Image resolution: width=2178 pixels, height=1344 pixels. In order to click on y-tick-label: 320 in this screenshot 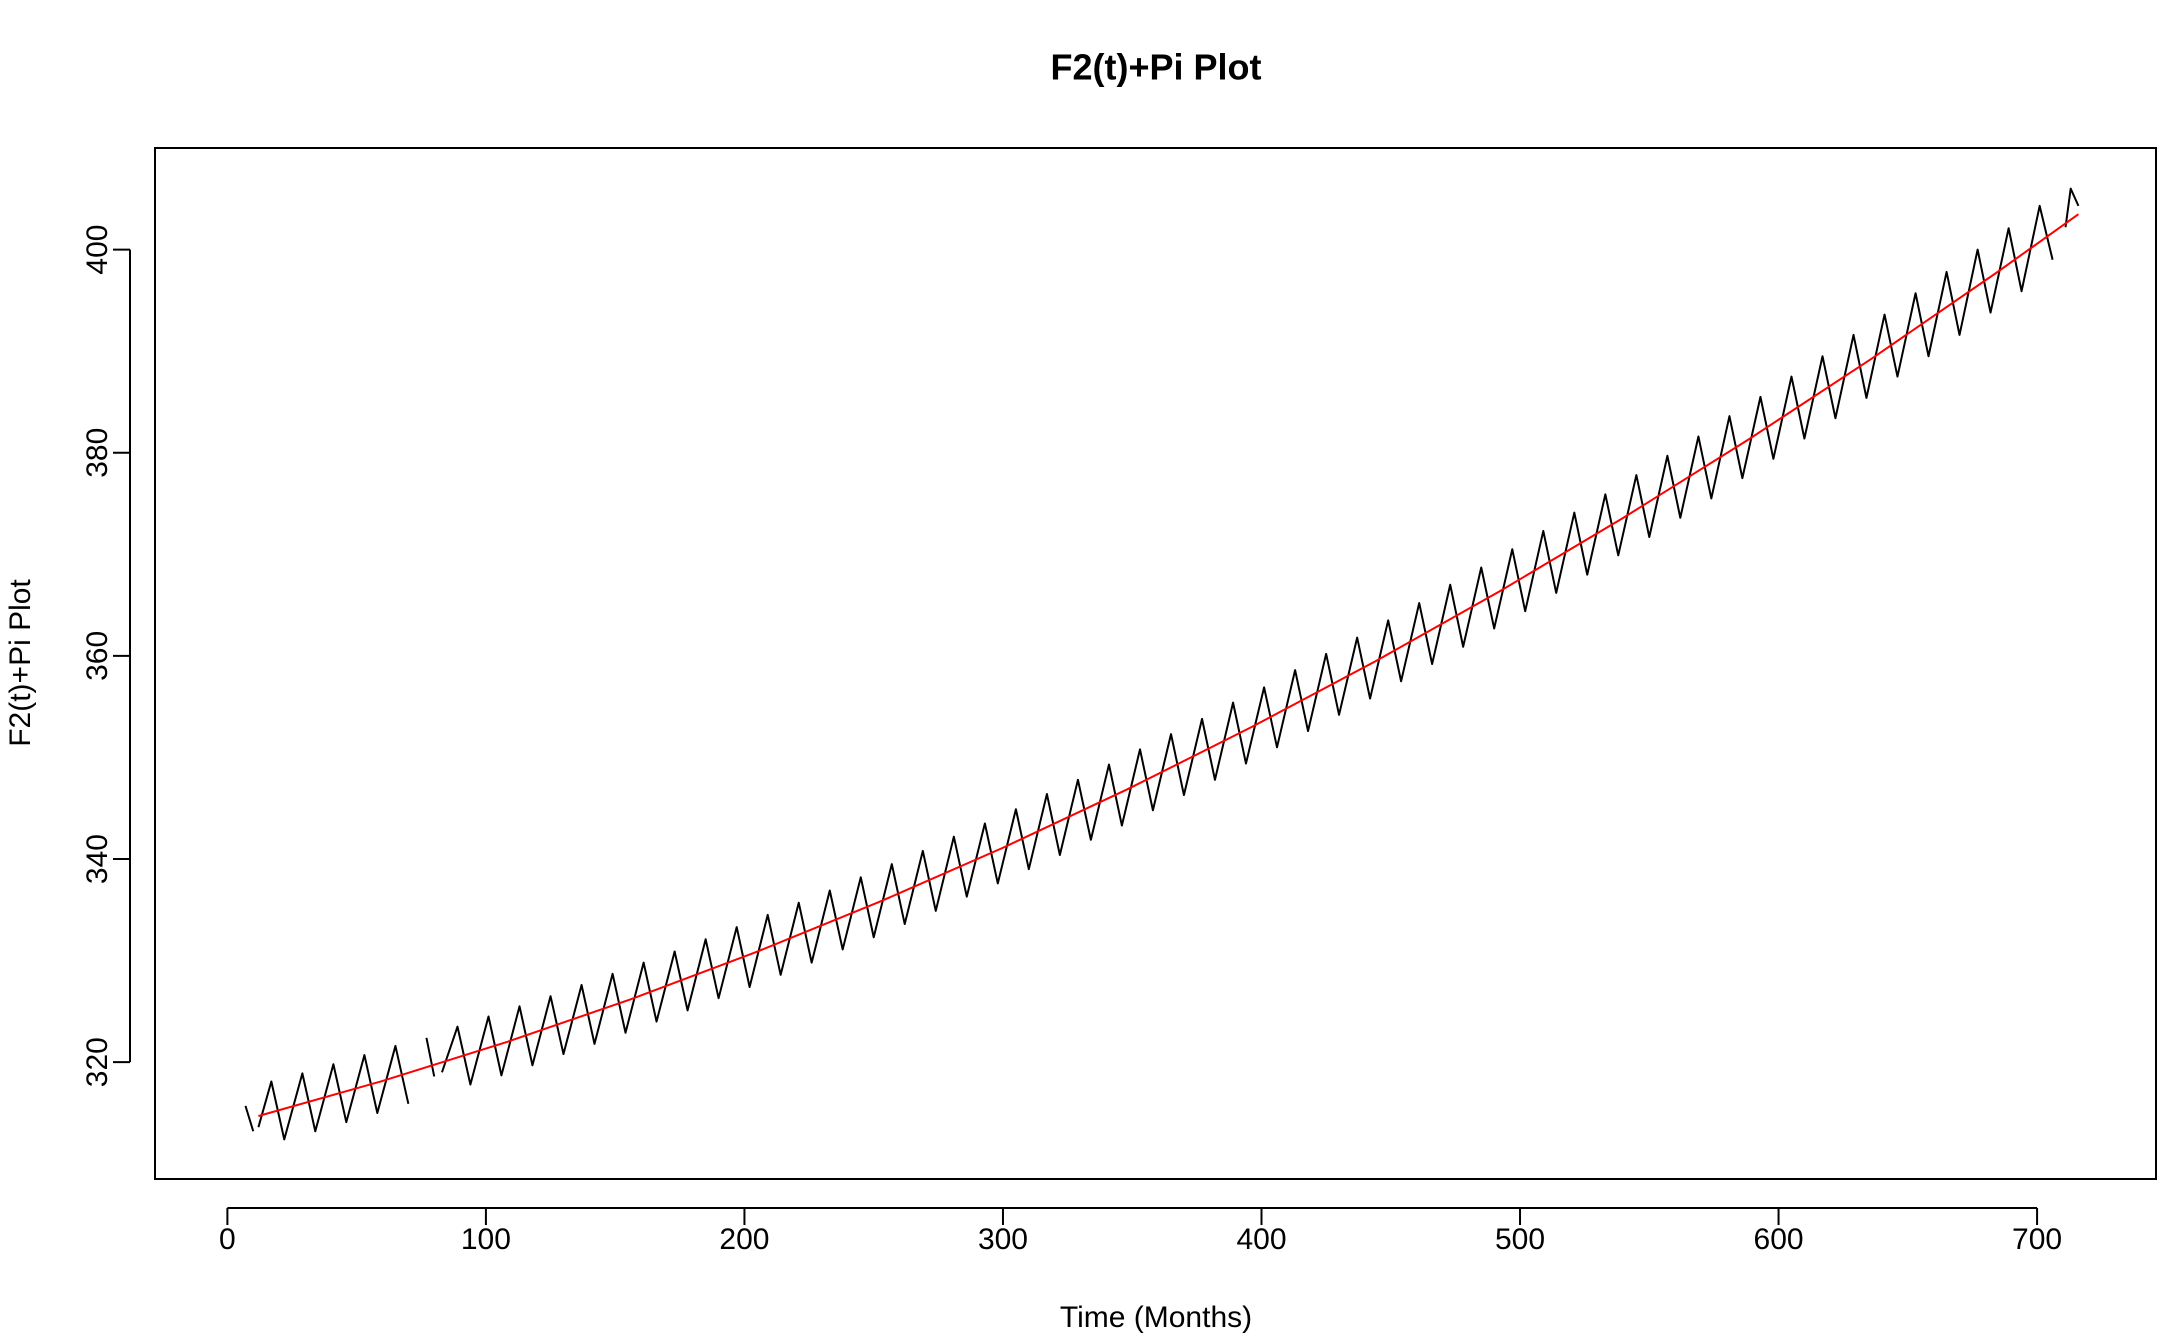, I will do `click(97, 1062)`.